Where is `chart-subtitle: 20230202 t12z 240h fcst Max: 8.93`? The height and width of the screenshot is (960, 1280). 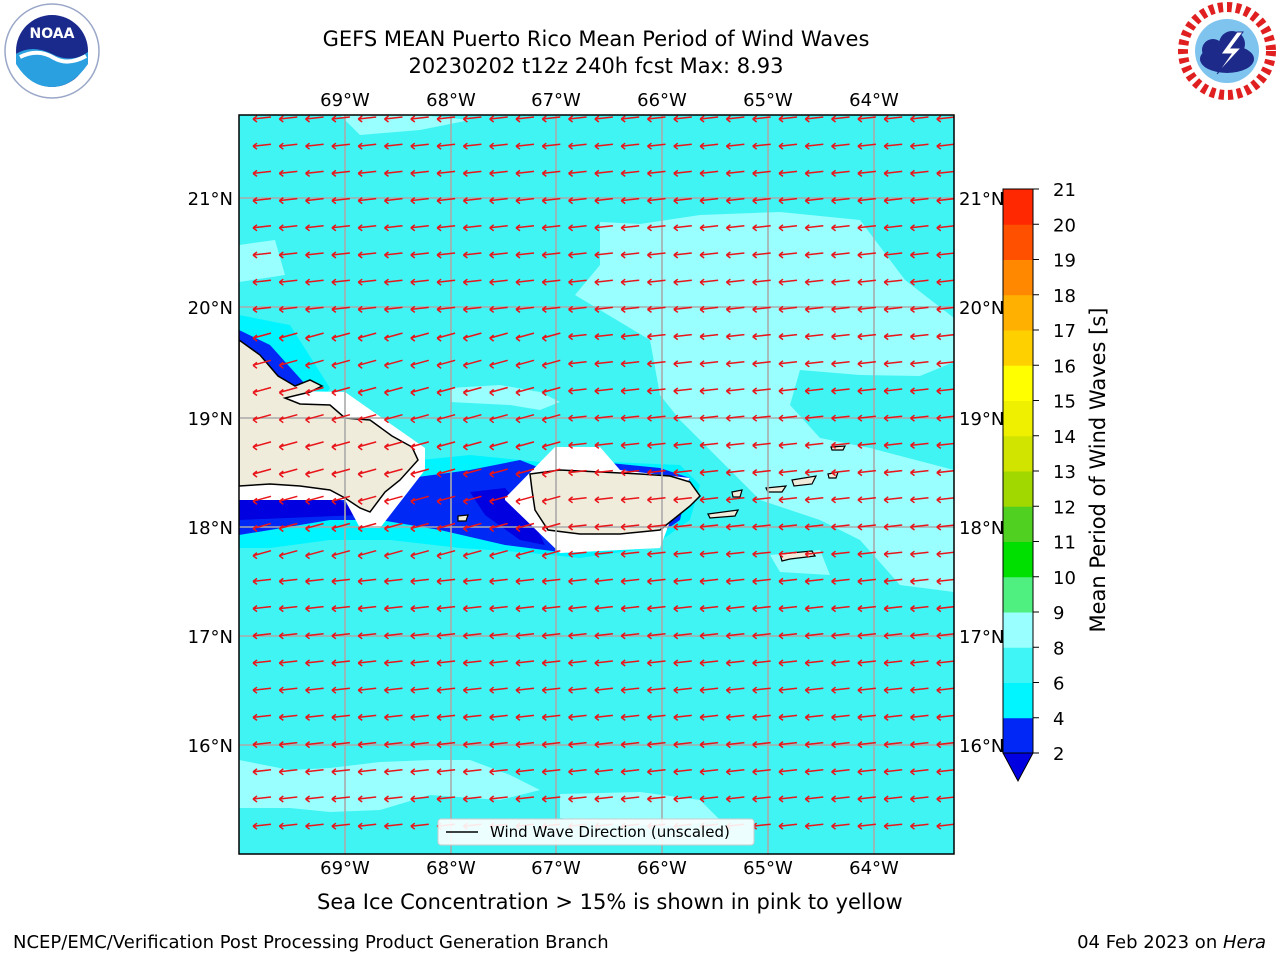 chart-subtitle: 20230202 t12z 240h fcst Max: 8.93 is located at coordinates (596, 66).